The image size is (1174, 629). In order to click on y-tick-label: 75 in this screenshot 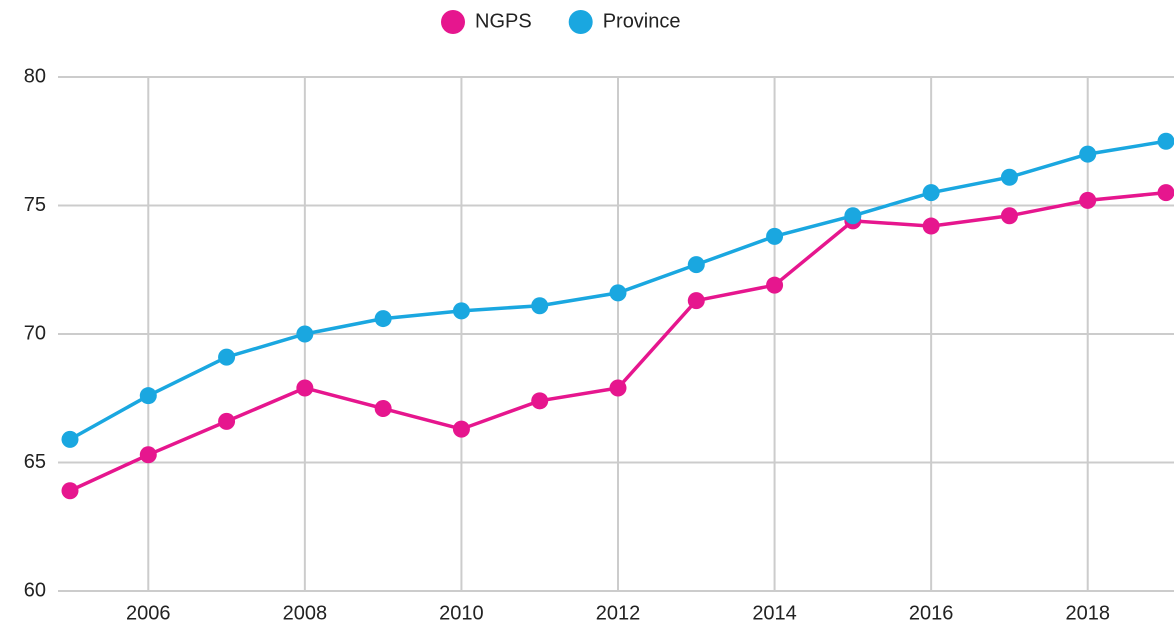, I will do `click(35, 205)`.